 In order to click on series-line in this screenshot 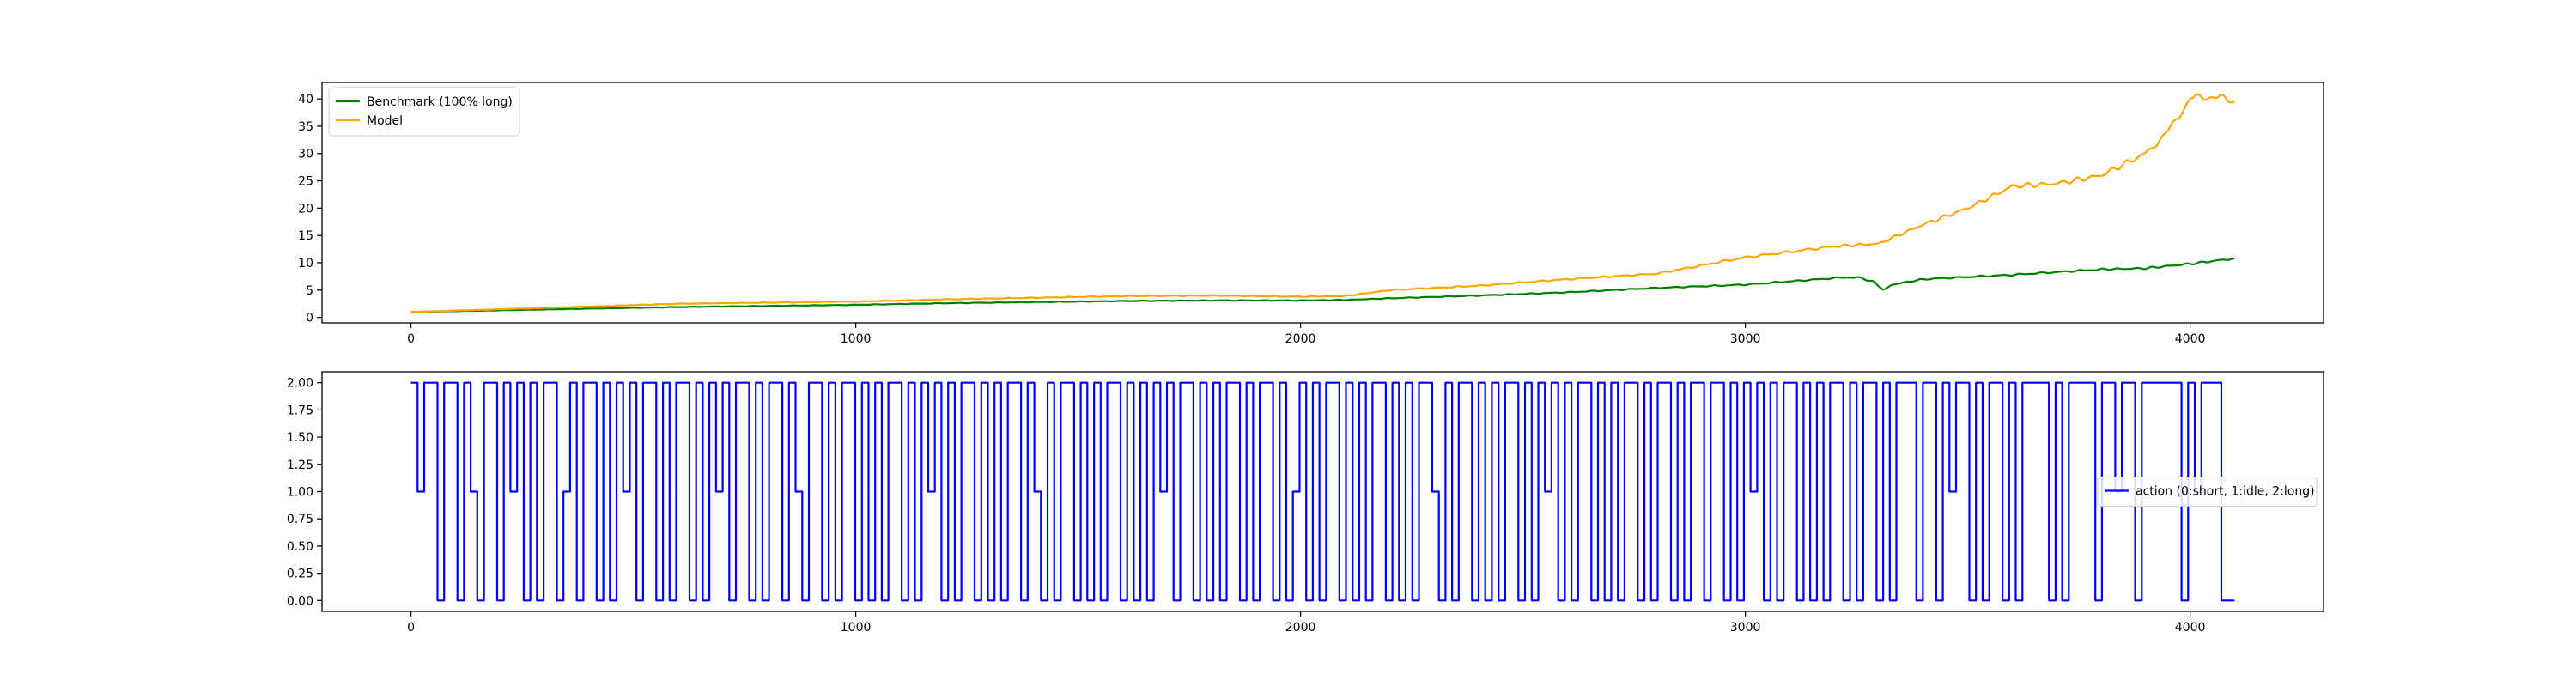, I will do `click(1323, 285)`.